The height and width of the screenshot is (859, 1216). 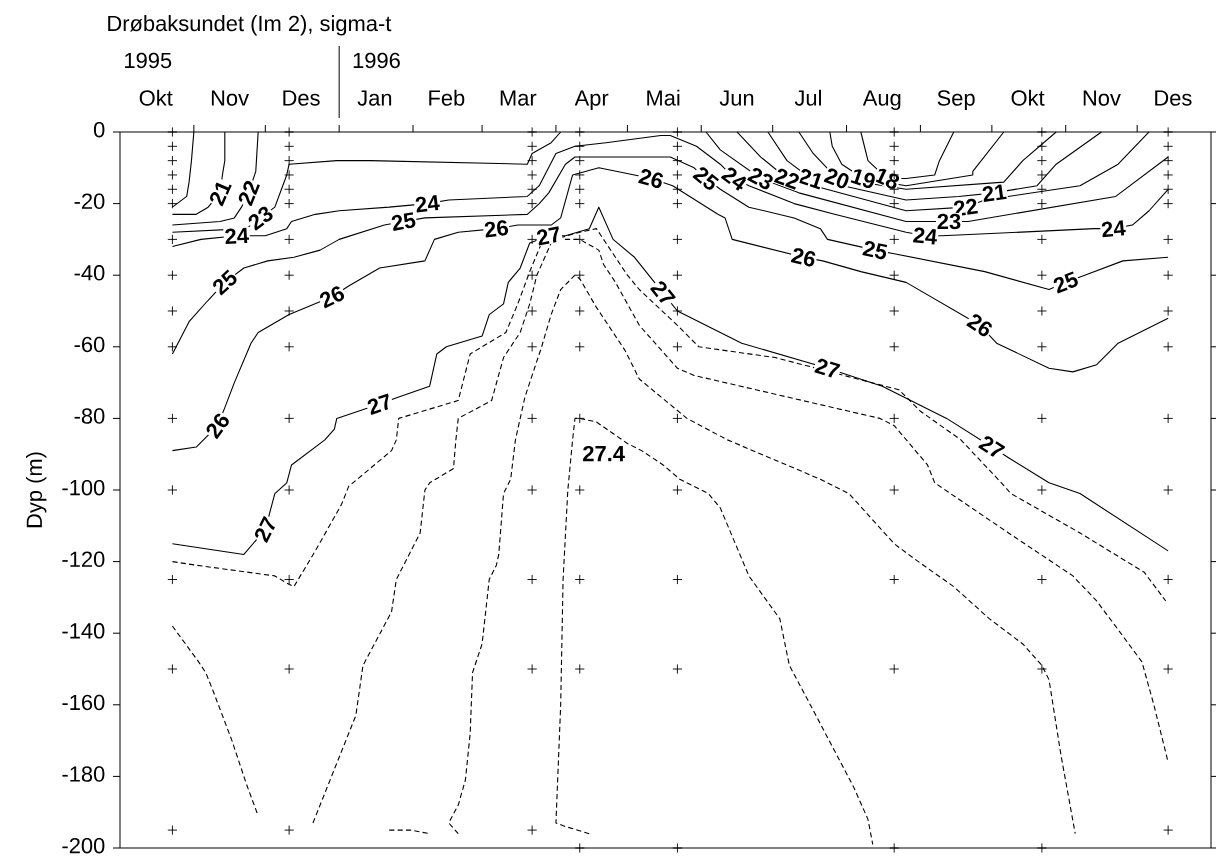 I want to click on series-label: 25, so click(x=706, y=178).